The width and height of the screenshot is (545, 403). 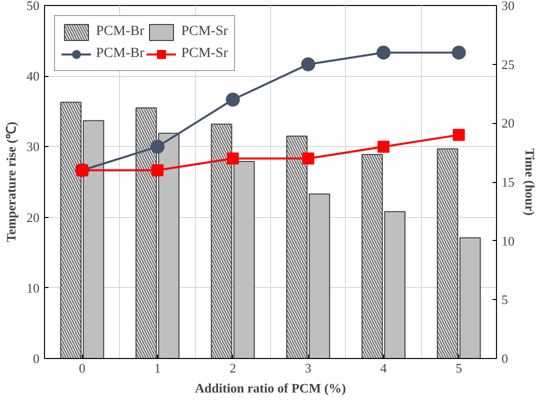 What do you see at coordinates (505, 300) in the screenshot?
I see `y2-tick-label: 5` at bounding box center [505, 300].